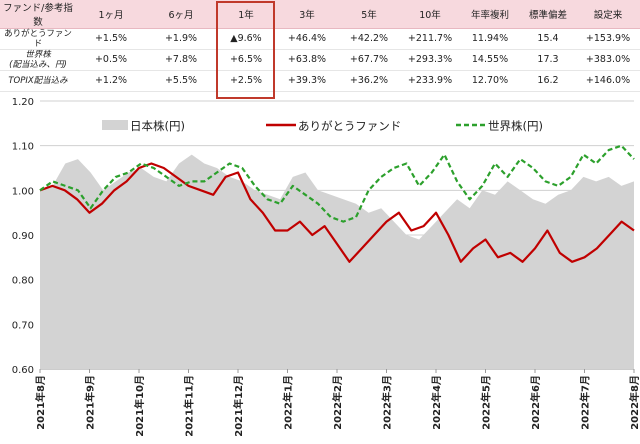  Describe the element at coordinates (181, 81) in the screenshot. I see `table-cell: +5.5%` at that location.